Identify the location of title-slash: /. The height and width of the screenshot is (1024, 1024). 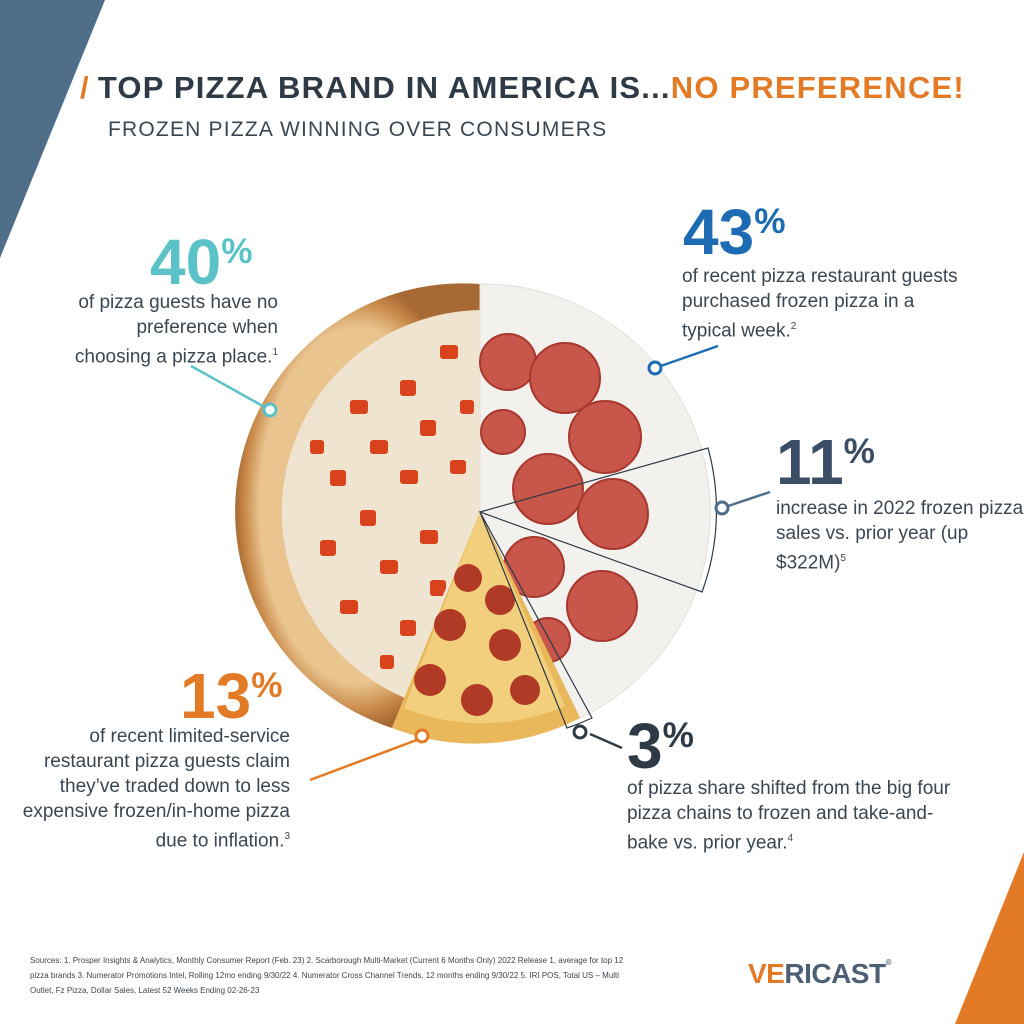
(85, 87).